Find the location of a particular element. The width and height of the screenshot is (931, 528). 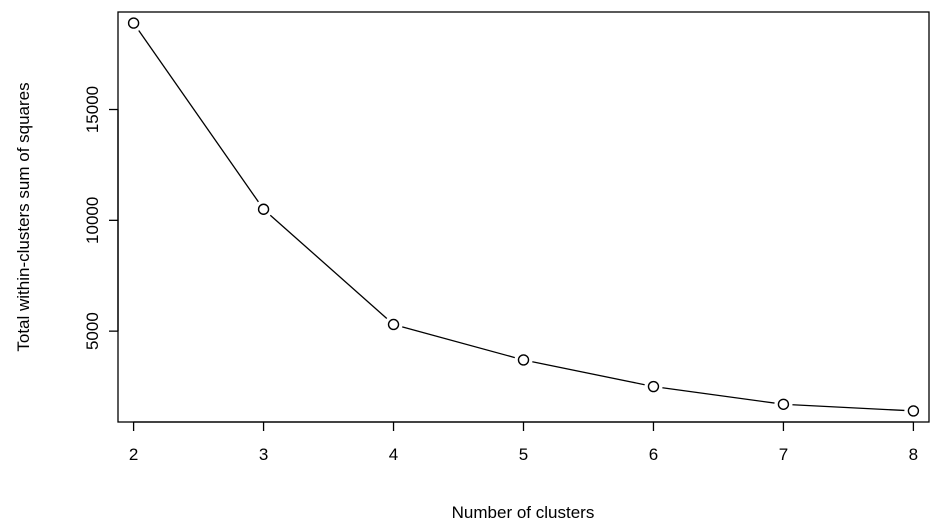

x-tick-label: 4 is located at coordinates (393, 454).